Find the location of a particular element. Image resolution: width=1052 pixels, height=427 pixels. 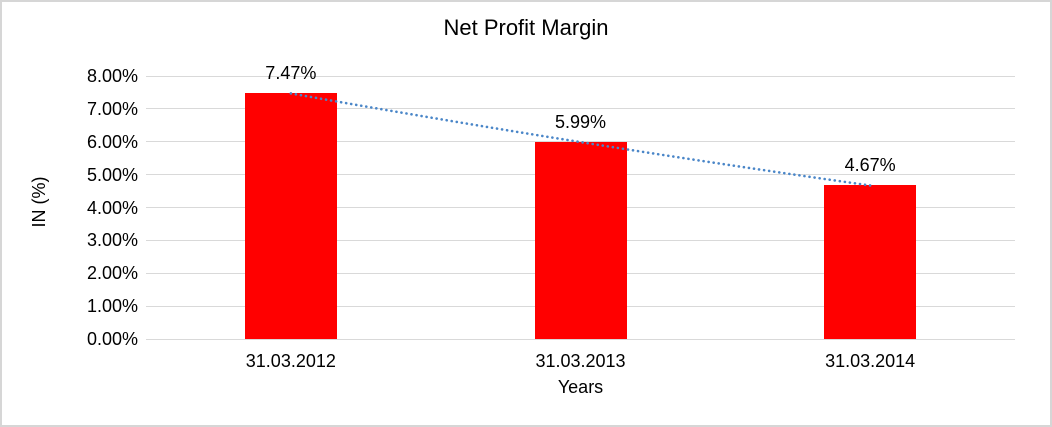

y-tick-label: 1.00% is located at coordinates (112, 306).